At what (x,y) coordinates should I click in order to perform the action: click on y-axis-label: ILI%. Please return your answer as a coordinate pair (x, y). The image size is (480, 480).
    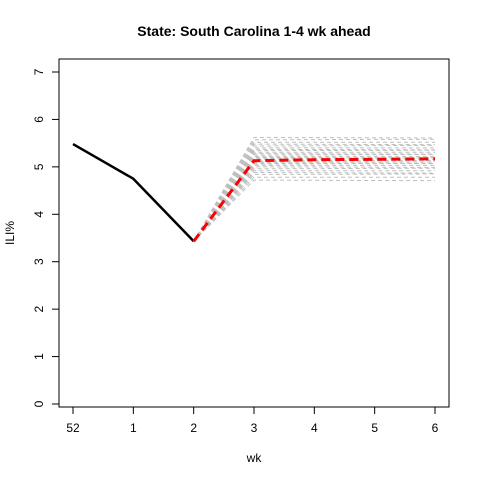
    Looking at the image, I should click on (10, 233).